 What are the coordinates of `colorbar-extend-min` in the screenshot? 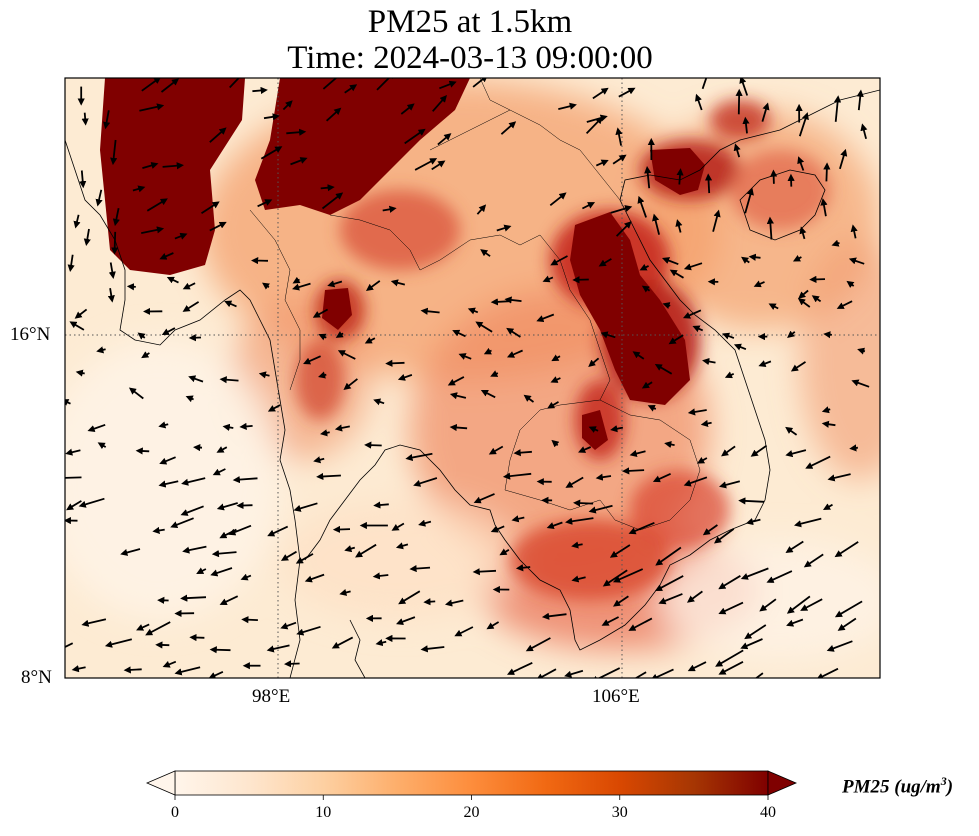 It's located at (160, 783).